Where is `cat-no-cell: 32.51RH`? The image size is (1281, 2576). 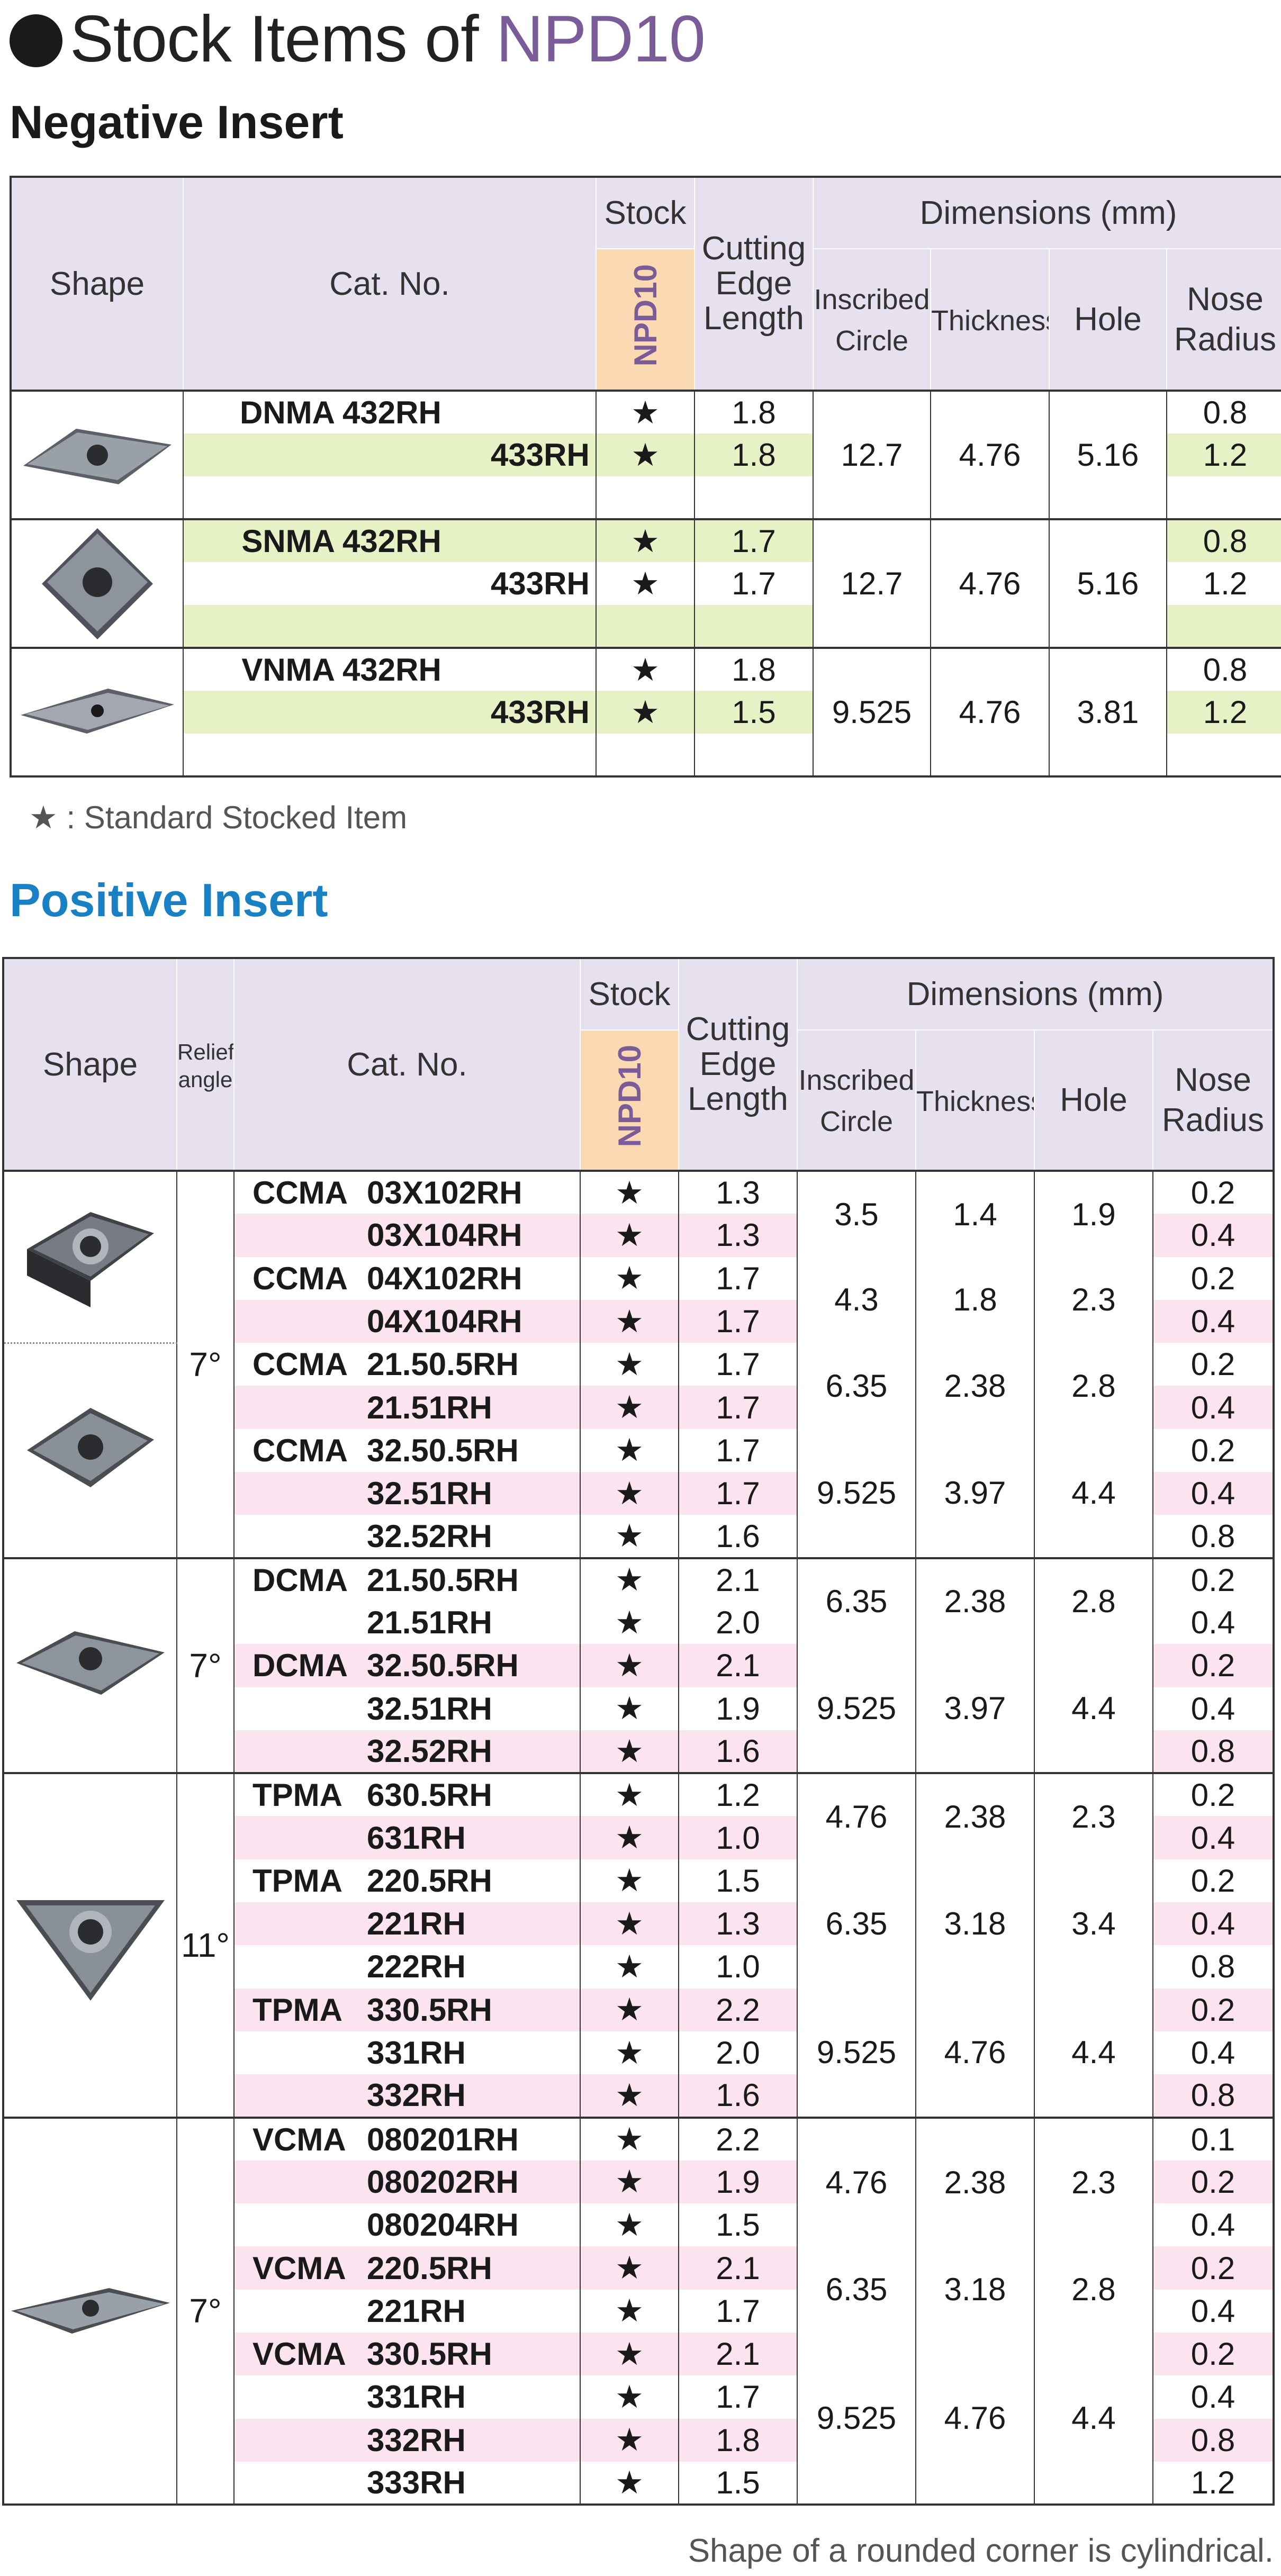 cat-no-cell: 32.51RH is located at coordinates (407, 1708).